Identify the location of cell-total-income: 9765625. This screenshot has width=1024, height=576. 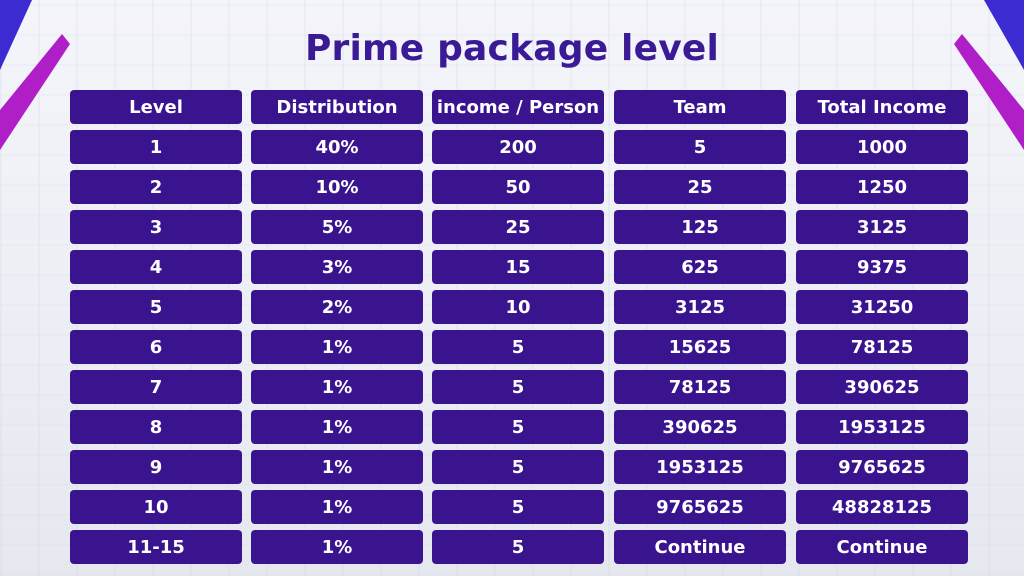
(882, 467).